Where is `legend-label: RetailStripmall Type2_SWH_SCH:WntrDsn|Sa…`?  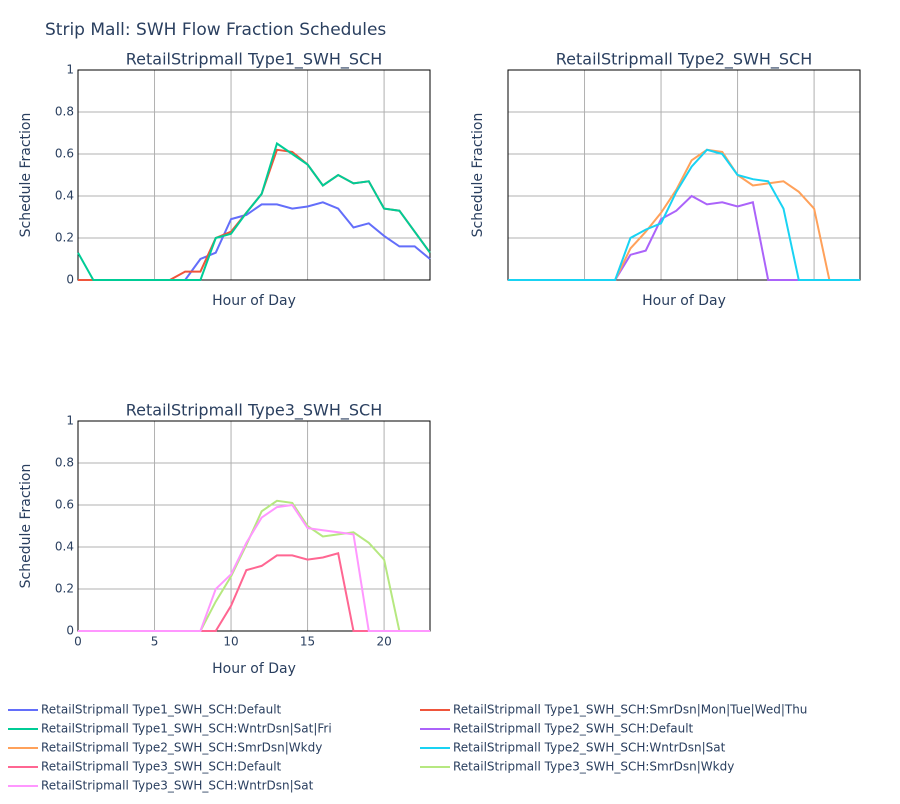
legend-label: RetailStripmall Type2_SWH_SCH:WntrDsn|Sa… is located at coordinates (589, 748).